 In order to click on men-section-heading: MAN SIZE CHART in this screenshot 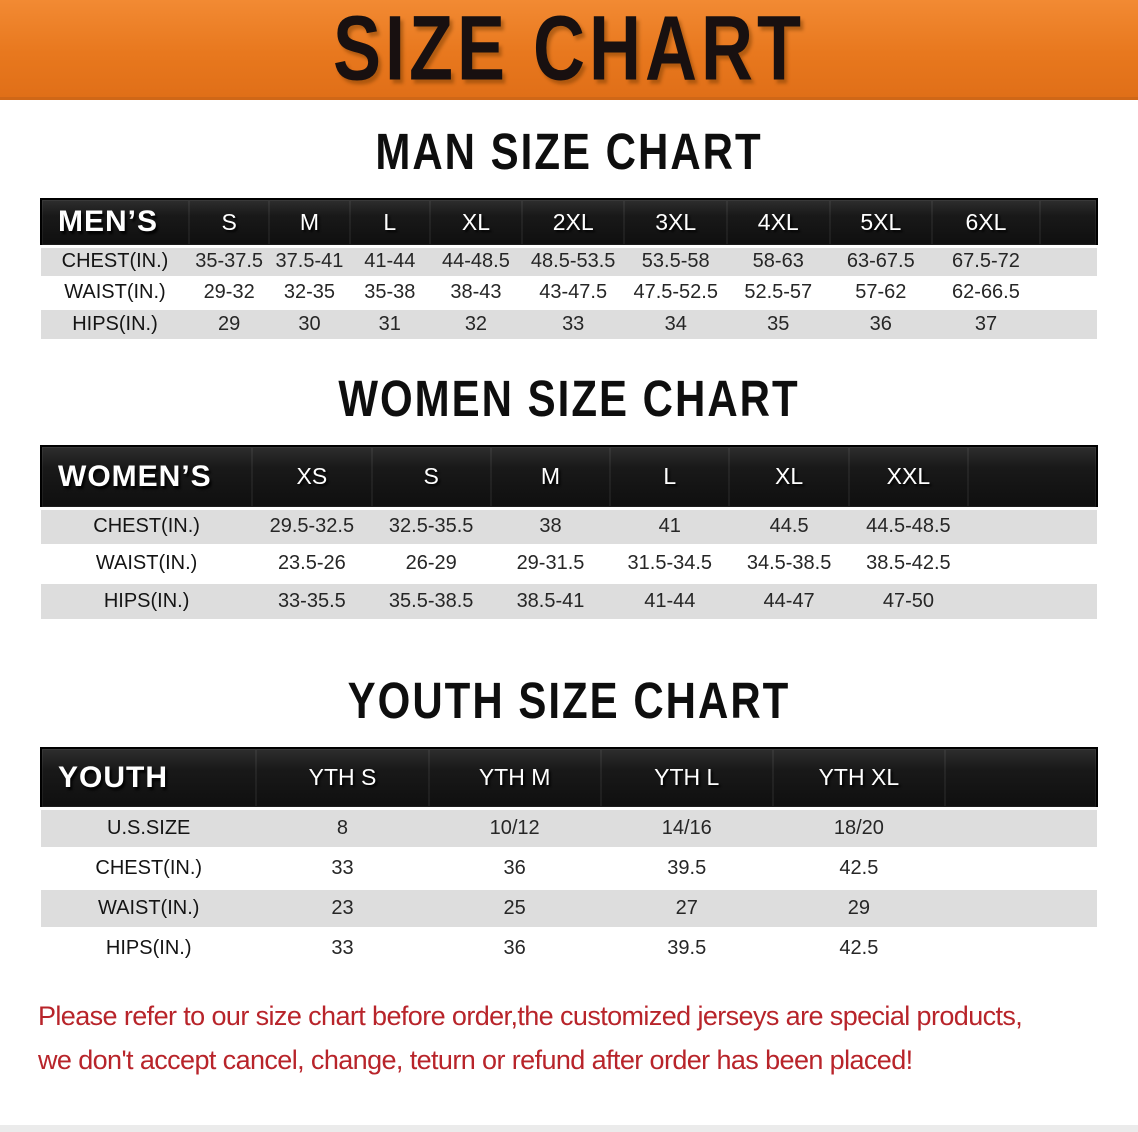, I will do `click(569, 151)`.